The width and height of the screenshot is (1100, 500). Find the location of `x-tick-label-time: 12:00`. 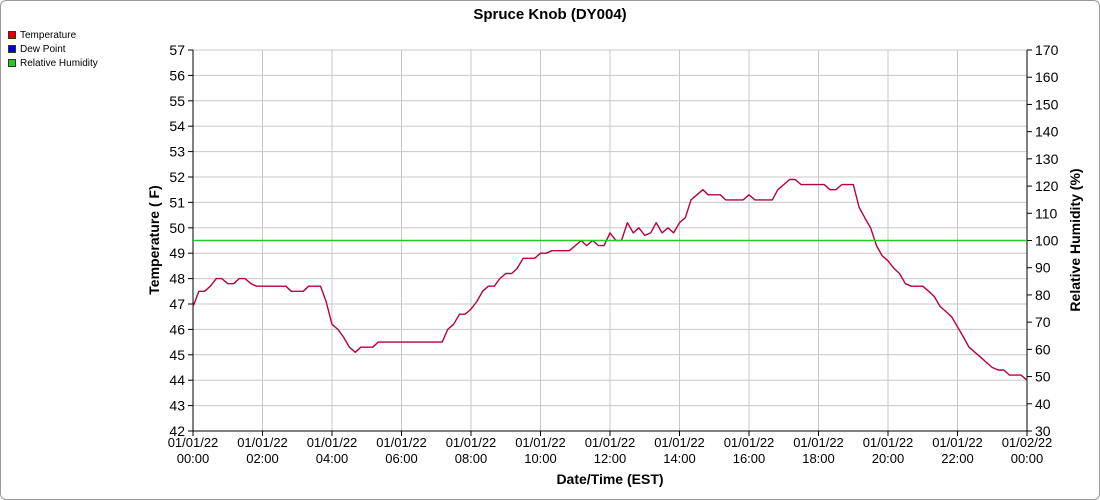

x-tick-label-time: 12:00 is located at coordinates (610, 458).